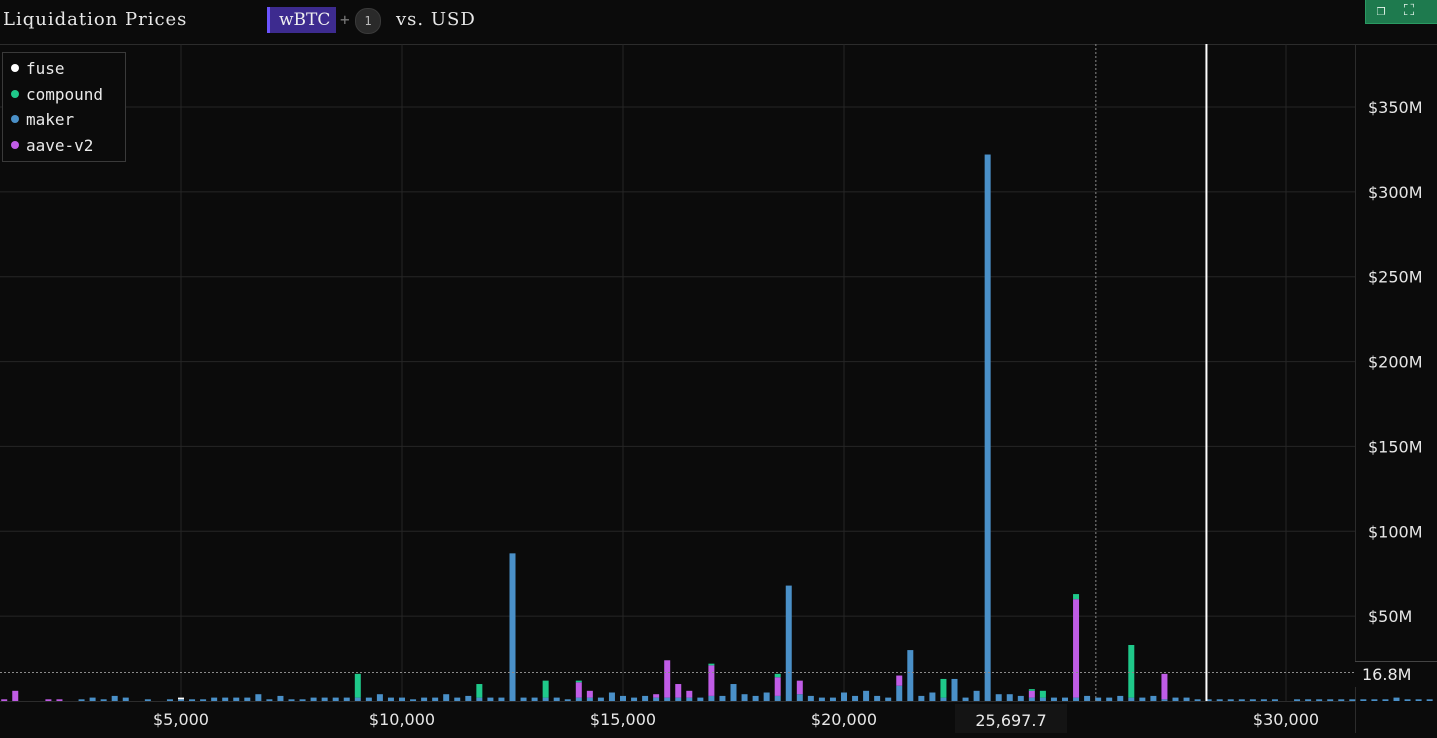 The height and width of the screenshot is (738, 1437). What do you see at coordinates (15, 118) in the screenshot?
I see `maker-color-dot` at bounding box center [15, 118].